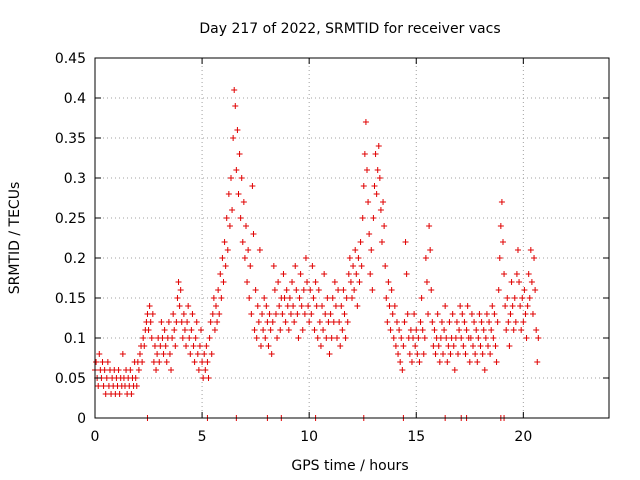 This screenshot has height=480, width=640. What do you see at coordinates (70, 239) in the screenshot?
I see `y-tick-labels: 0 0.05 0.1 0.15 0.2 0.25 0.3 0.35 0.4 0.45` at bounding box center [70, 239].